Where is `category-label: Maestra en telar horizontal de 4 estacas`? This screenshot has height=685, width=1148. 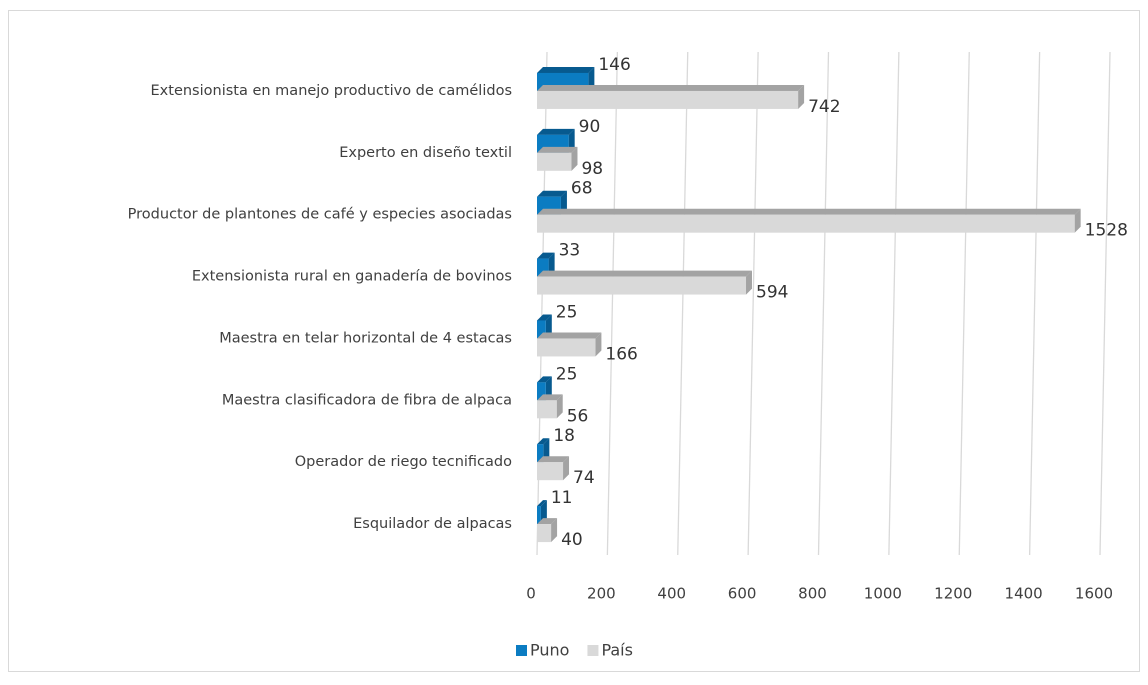 category-label: Maestra en telar horizontal de 4 estacas is located at coordinates (365, 338).